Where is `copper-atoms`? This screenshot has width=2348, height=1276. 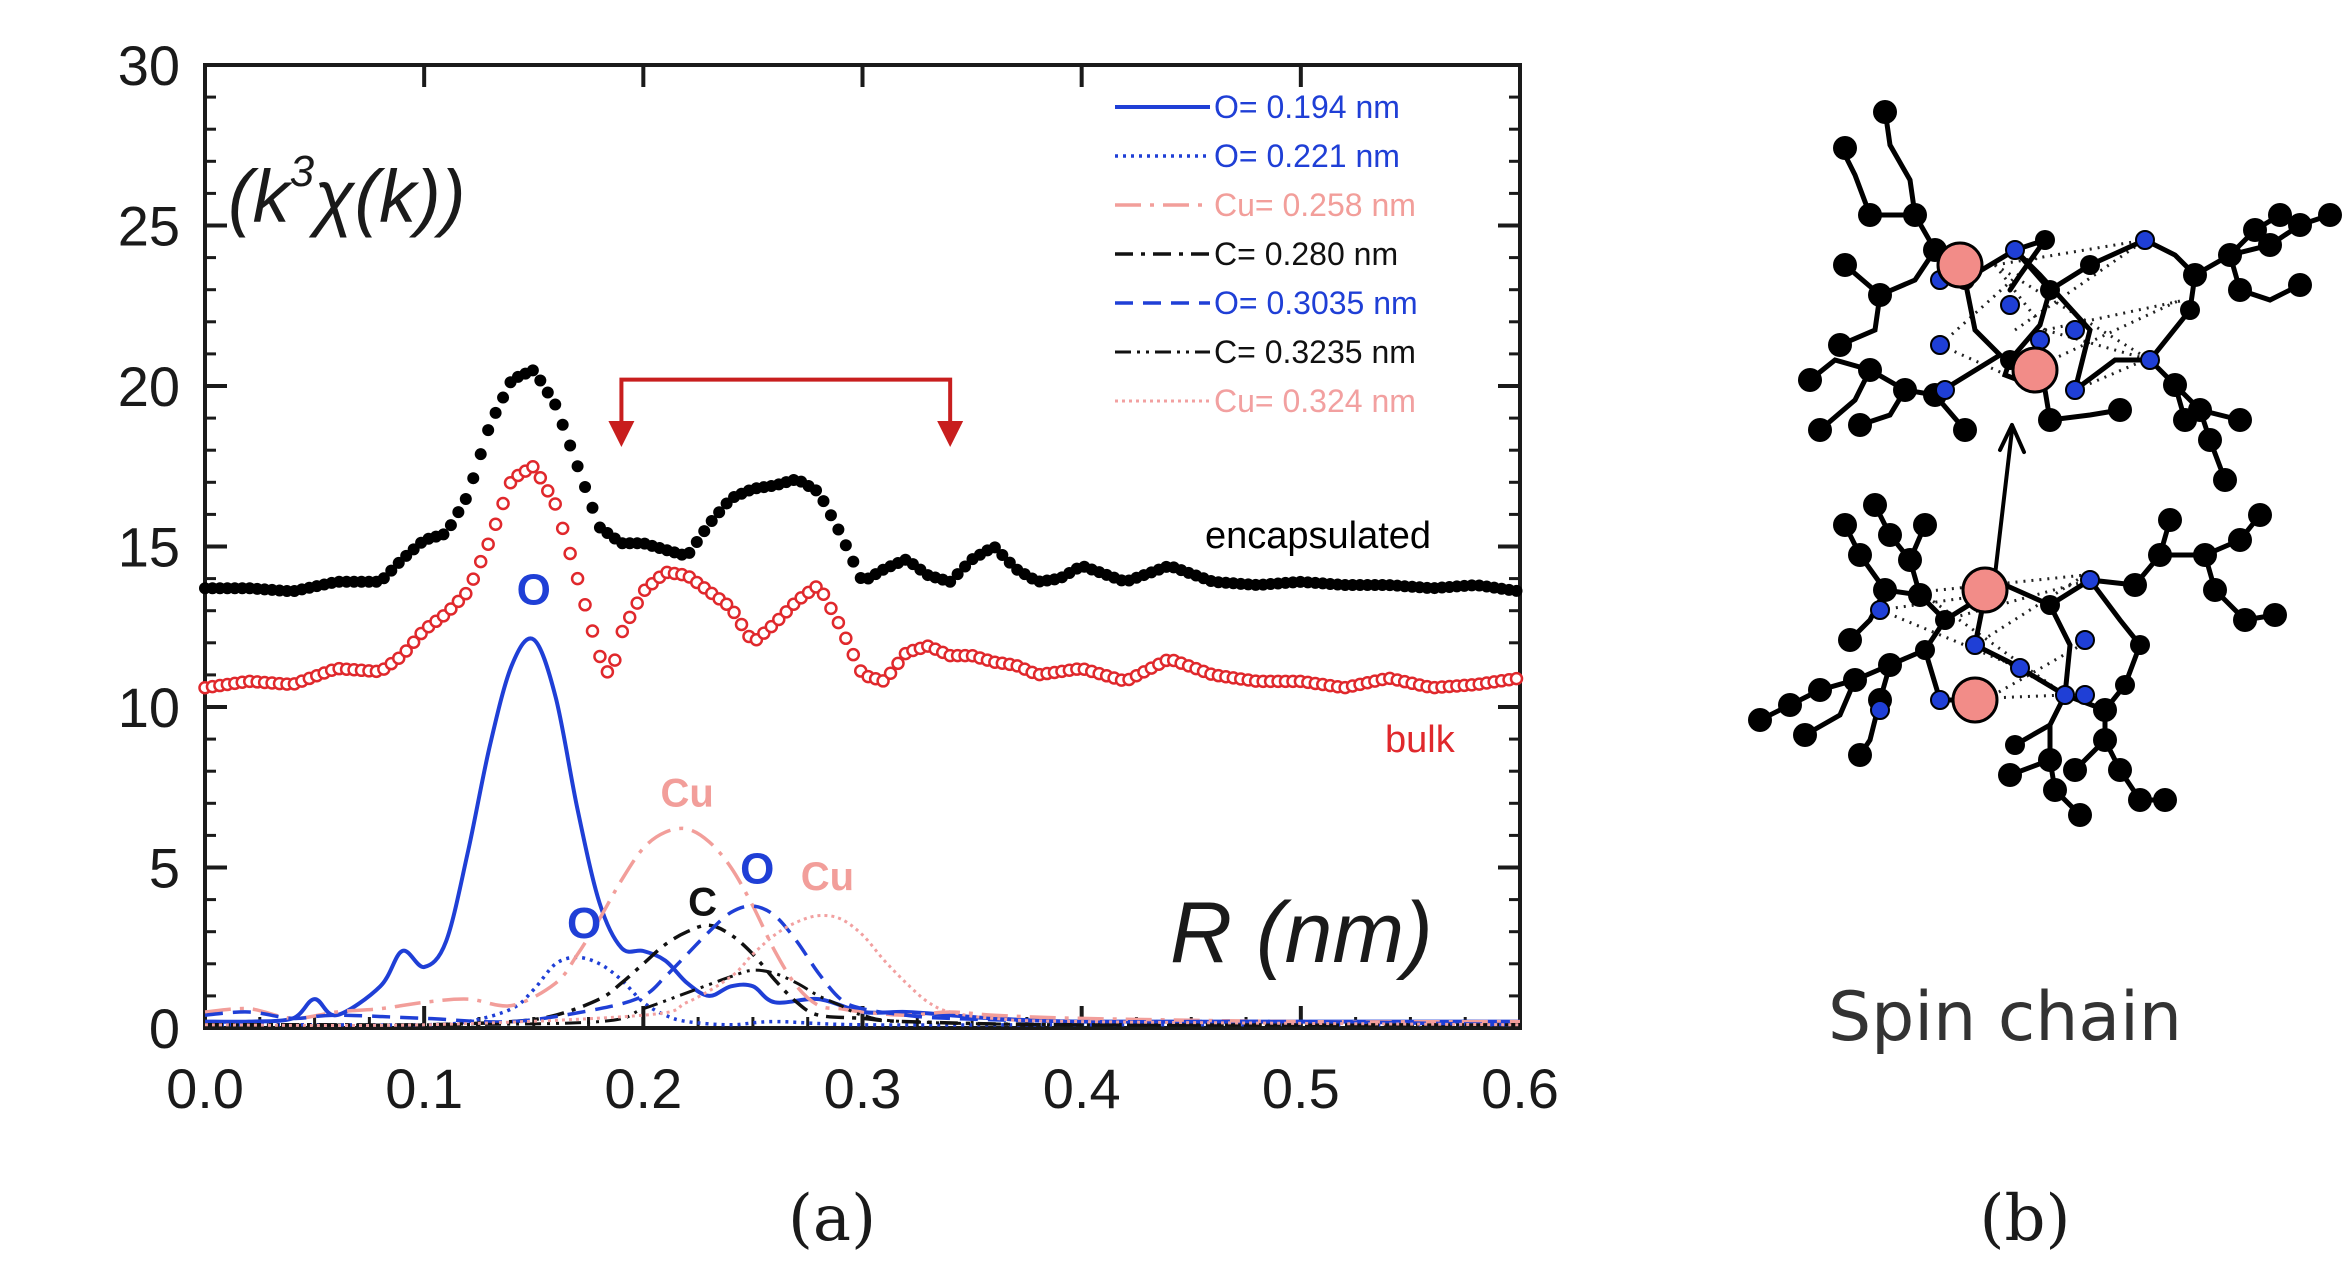 copper-atoms is located at coordinates (1997, 482).